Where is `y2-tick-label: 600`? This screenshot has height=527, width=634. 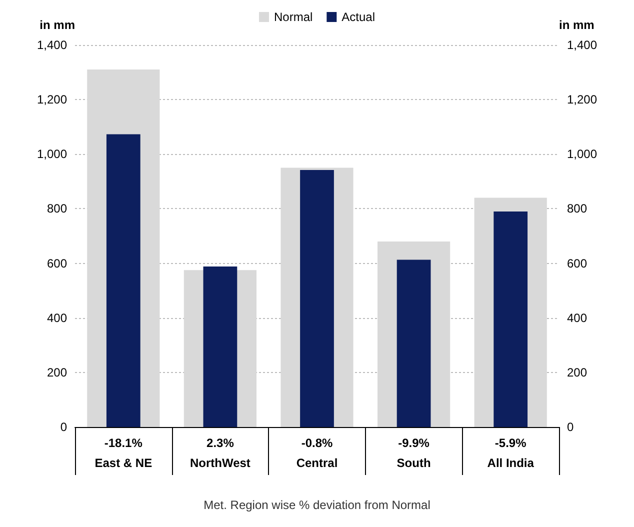 y2-tick-label: 600 is located at coordinates (577, 263).